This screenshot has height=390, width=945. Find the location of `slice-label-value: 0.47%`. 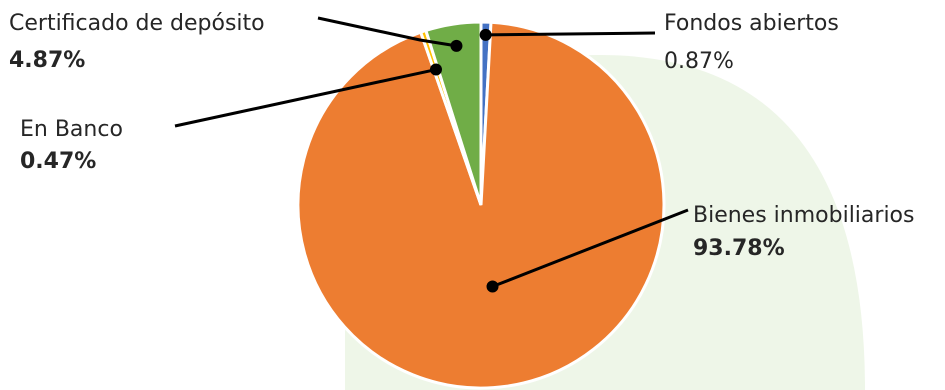

slice-label-value: 0.47% is located at coordinates (58, 161).